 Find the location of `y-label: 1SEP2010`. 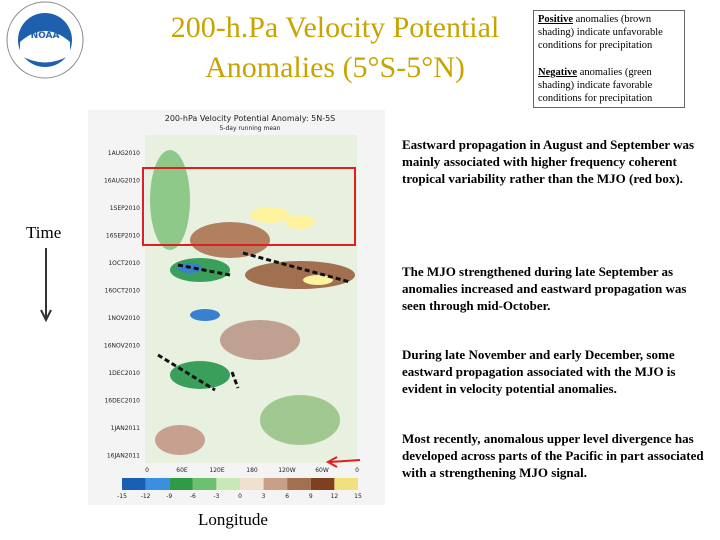

y-label: 1SEP2010 is located at coordinates (125, 208).